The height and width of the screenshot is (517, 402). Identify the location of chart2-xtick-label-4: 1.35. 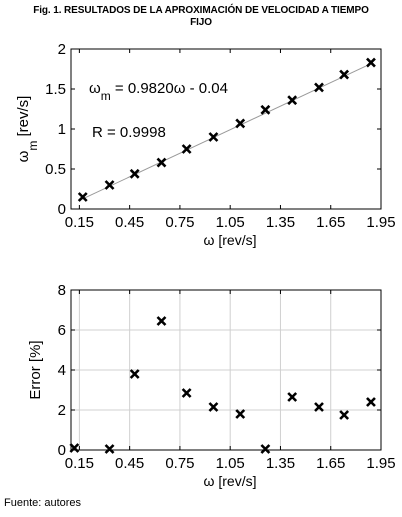
(280, 463).